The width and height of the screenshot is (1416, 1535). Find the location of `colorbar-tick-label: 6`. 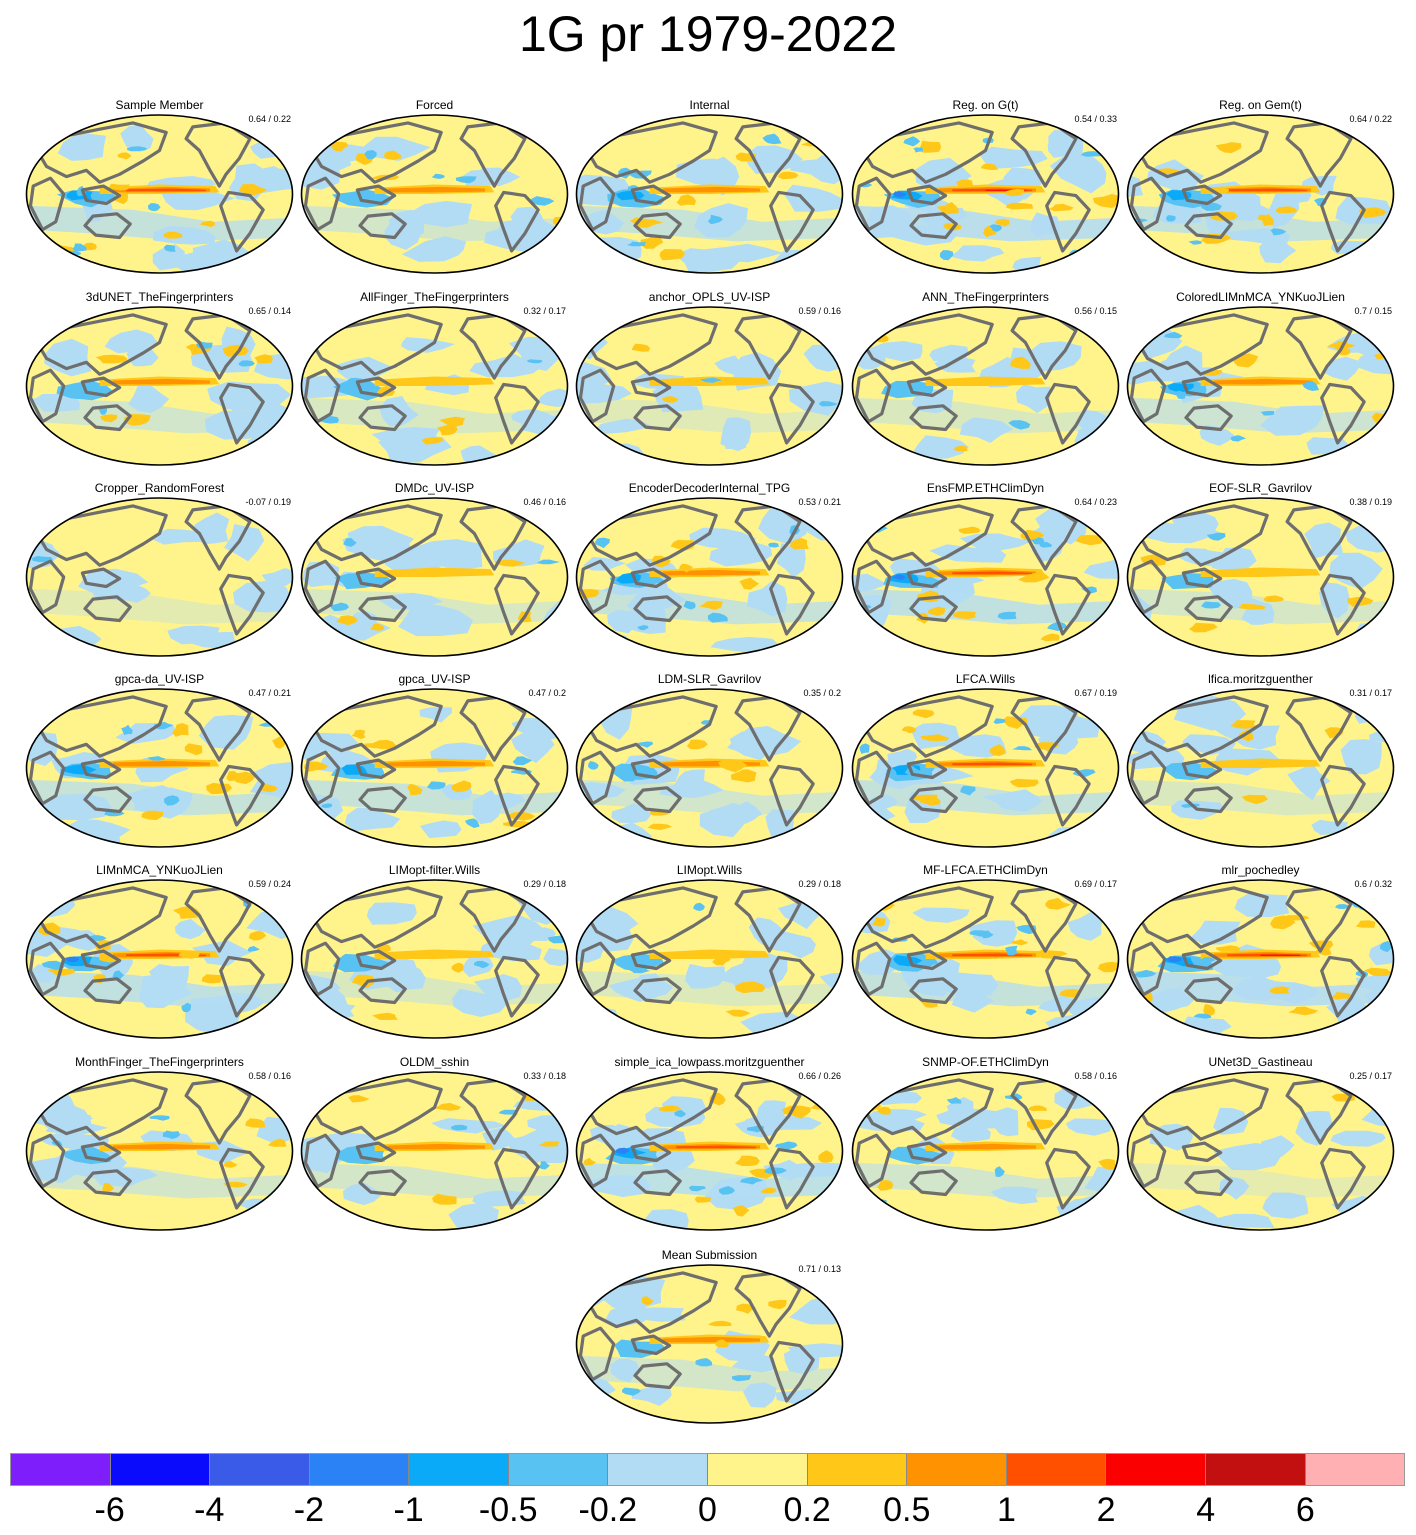

colorbar-tick-label: 6 is located at coordinates (1305, 1510).